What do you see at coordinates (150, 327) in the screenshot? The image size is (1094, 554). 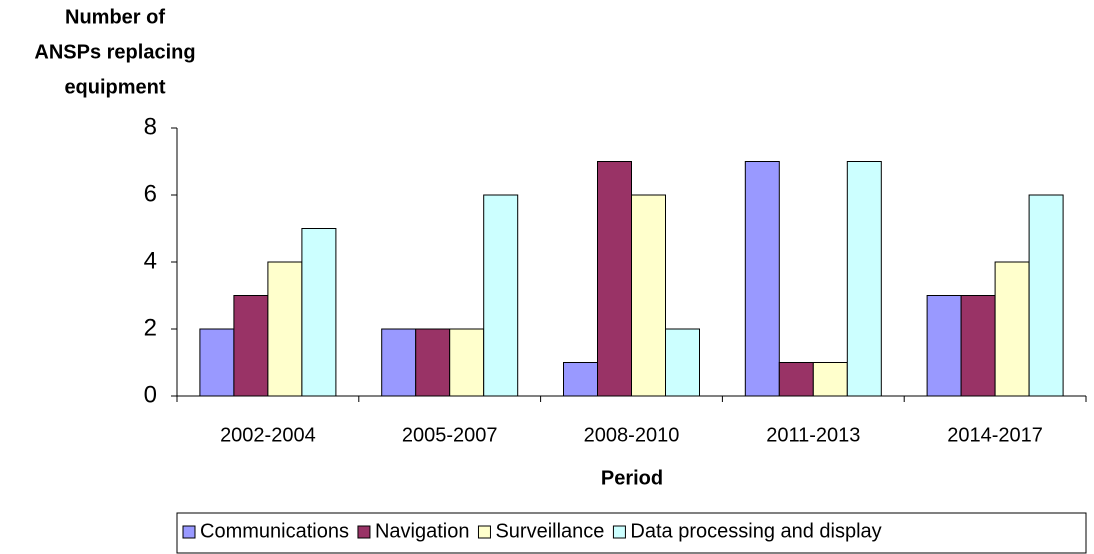 I see `y-tick-label: 2` at bounding box center [150, 327].